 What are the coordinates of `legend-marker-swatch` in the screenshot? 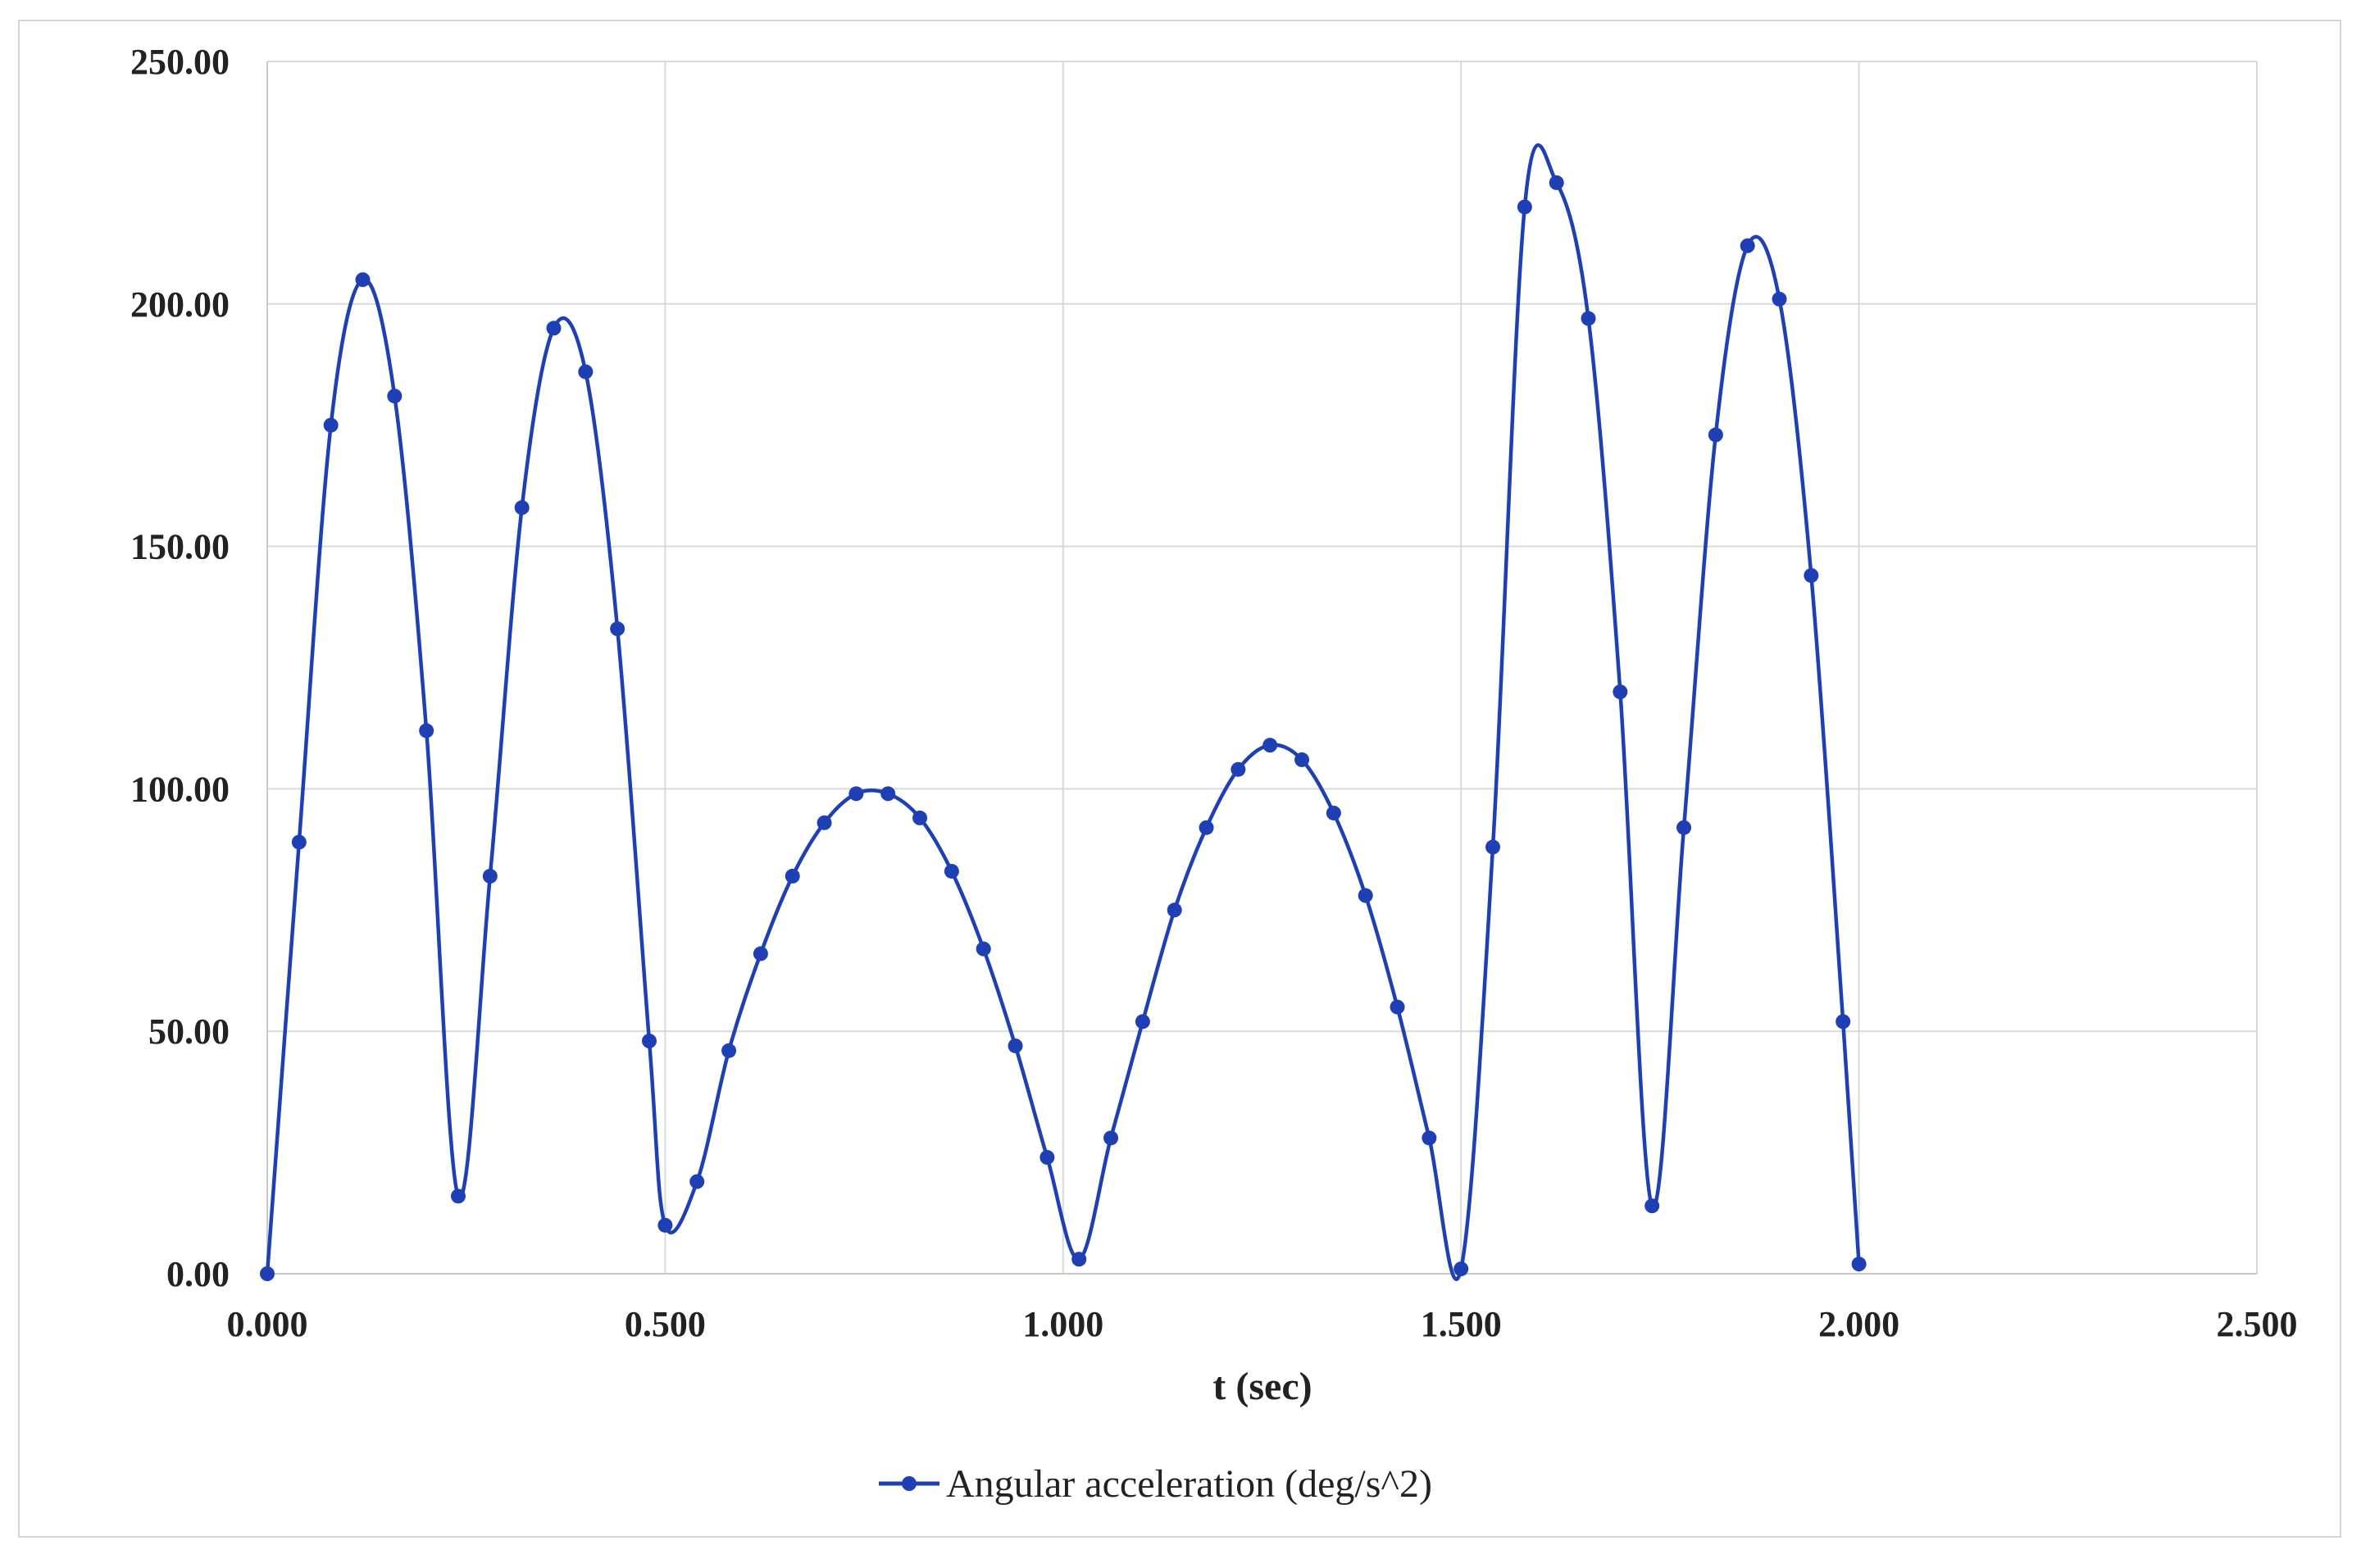 It's located at (909, 1483).